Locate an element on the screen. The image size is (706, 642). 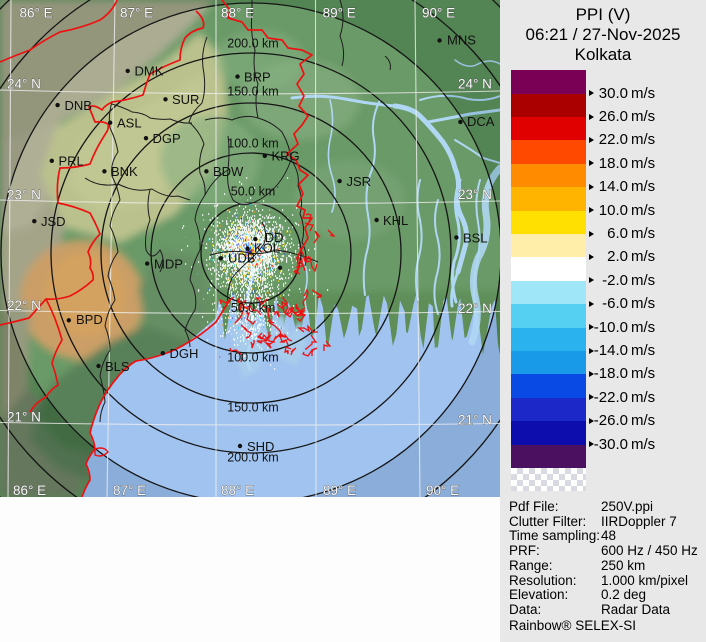
svg-text: KRG is located at coordinates (286, 156).